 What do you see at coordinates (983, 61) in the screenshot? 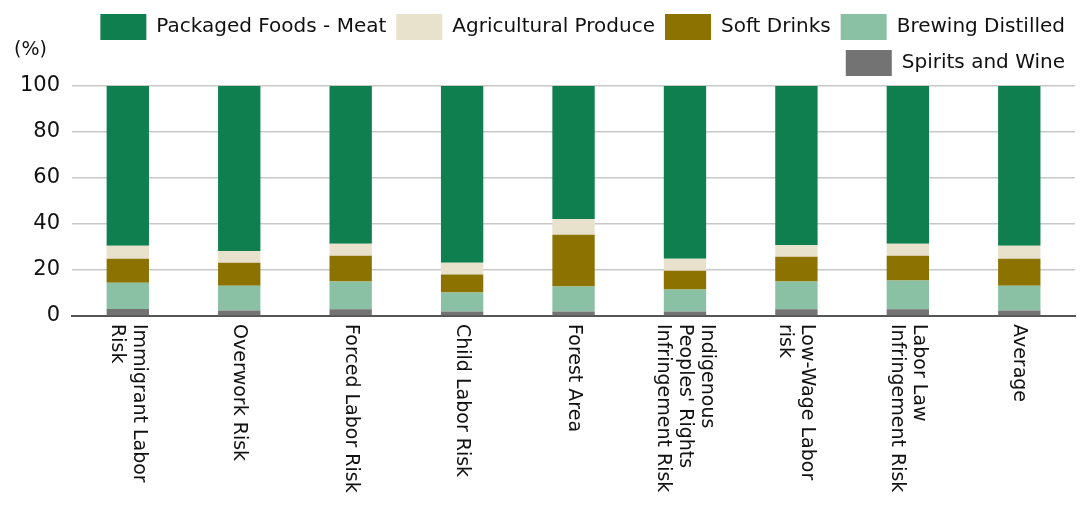
I see `legend-label: Spirits and Wine` at bounding box center [983, 61].